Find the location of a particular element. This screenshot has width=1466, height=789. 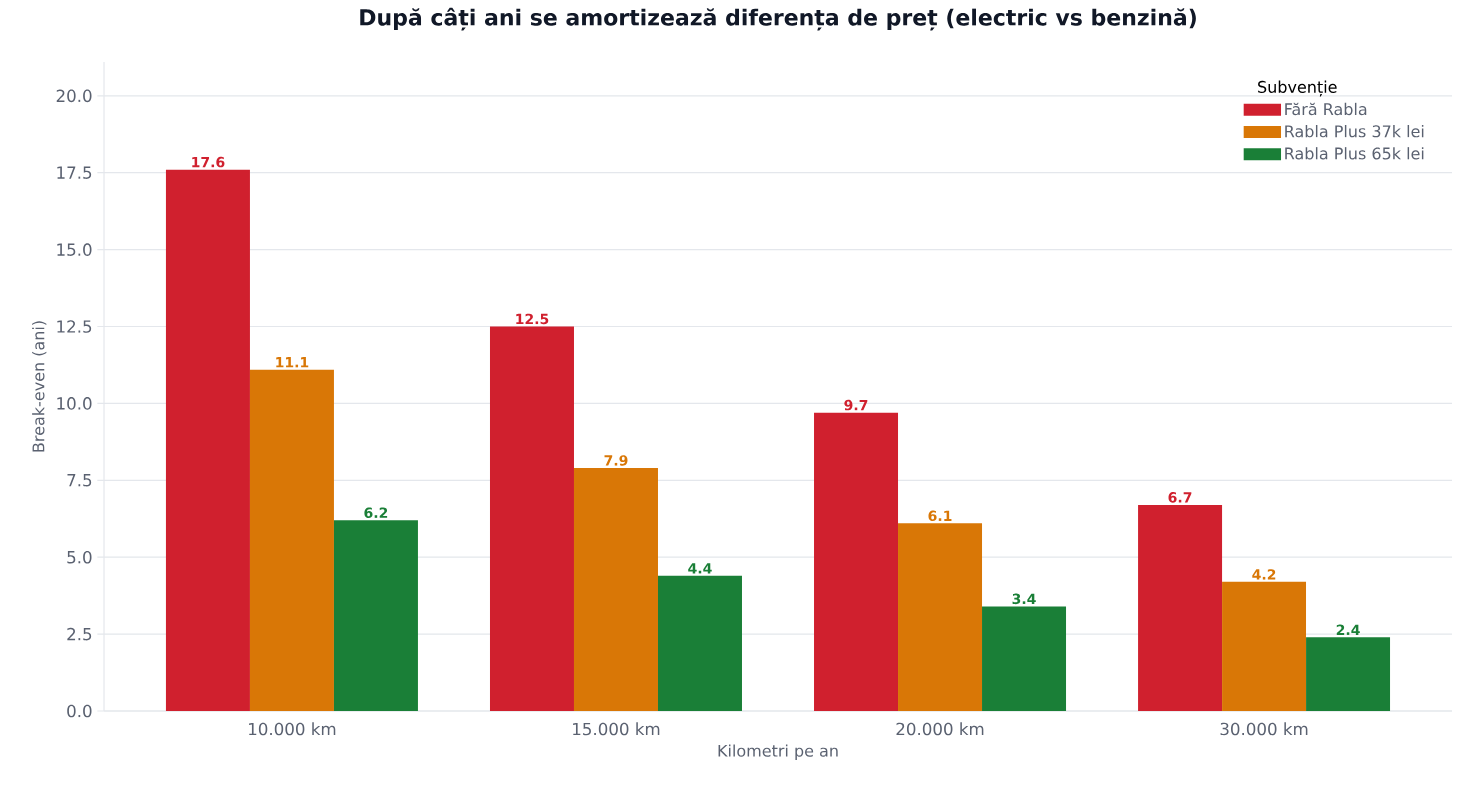

data-label: 4.2 is located at coordinates (1264, 574).